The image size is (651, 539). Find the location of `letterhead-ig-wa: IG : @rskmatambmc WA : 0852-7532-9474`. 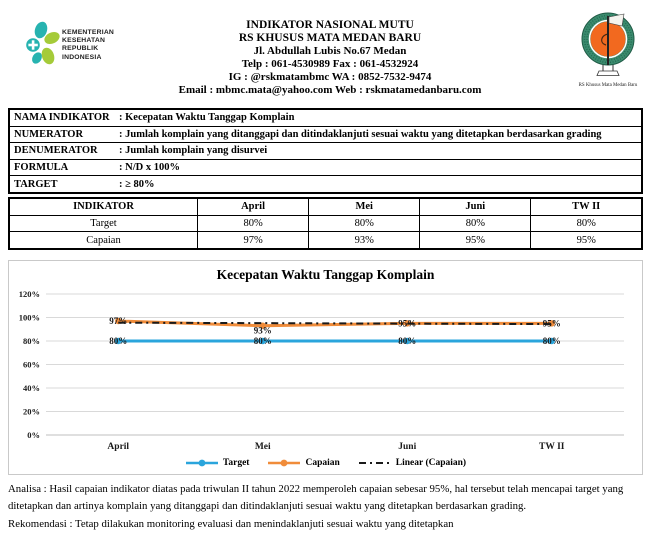

letterhead-ig-wa: IG : @rskmatambmc WA : 0852-7532-9474 is located at coordinates (330, 76).